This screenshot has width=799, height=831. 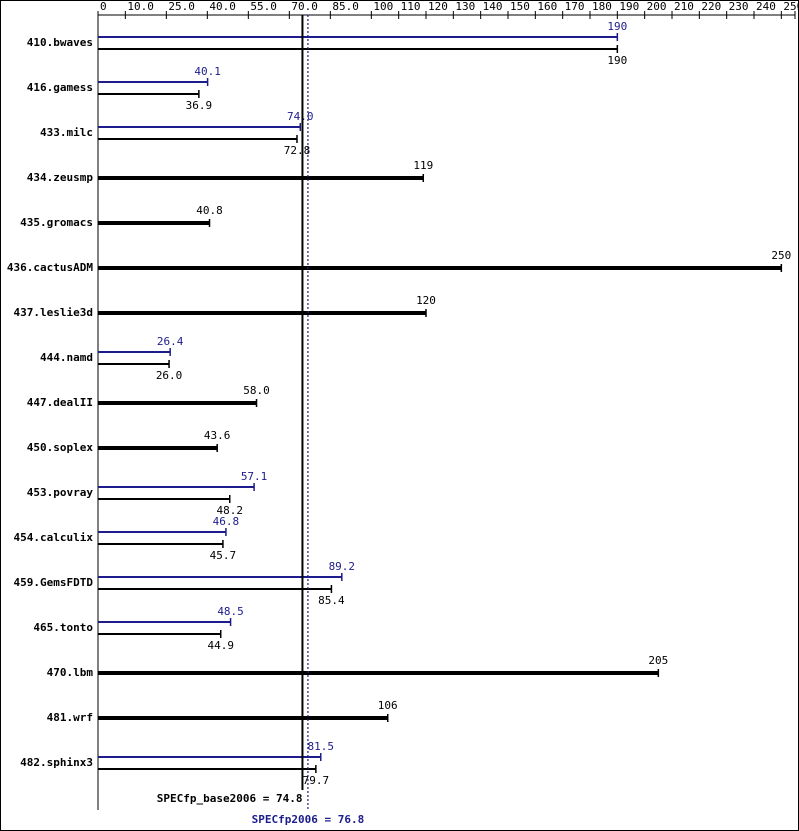 What do you see at coordinates (103, 6) in the screenshot?
I see `x-tick-label: 0` at bounding box center [103, 6].